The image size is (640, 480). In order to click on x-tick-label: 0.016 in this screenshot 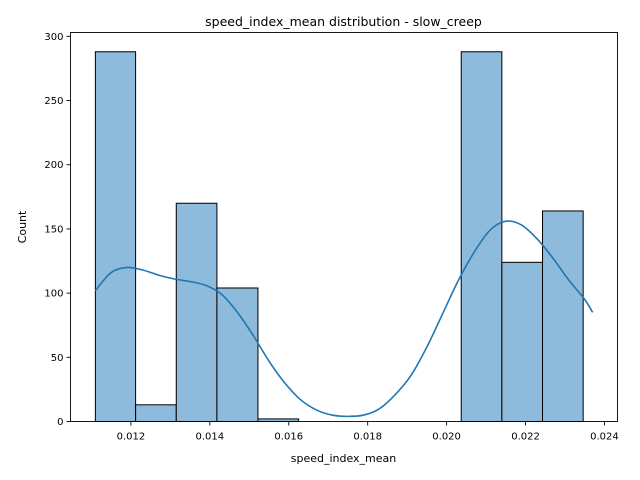, I will do `click(288, 437)`.